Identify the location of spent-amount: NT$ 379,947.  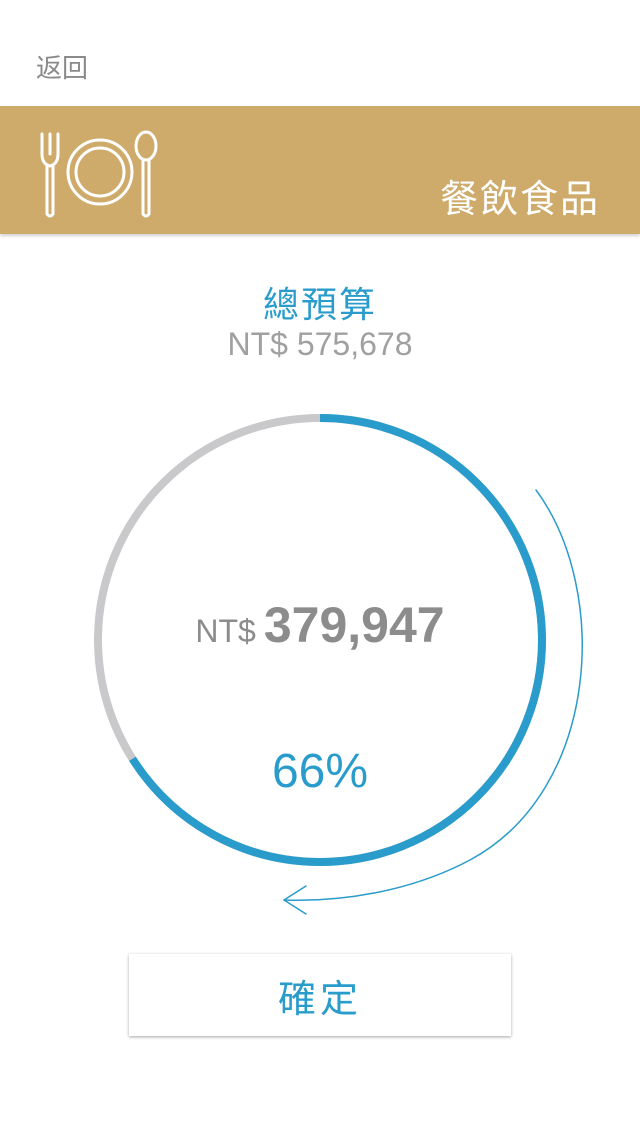
(320, 625).